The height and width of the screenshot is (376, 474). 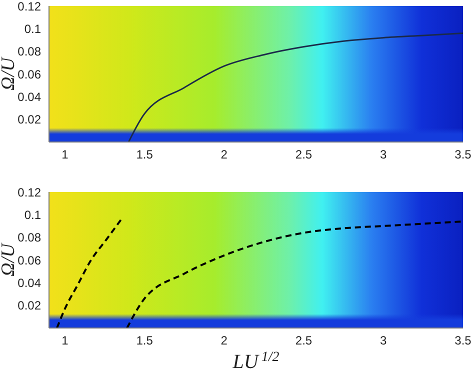 I want to click on x-axis-title: LU$^{1/2}$, so click(x=256, y=361).